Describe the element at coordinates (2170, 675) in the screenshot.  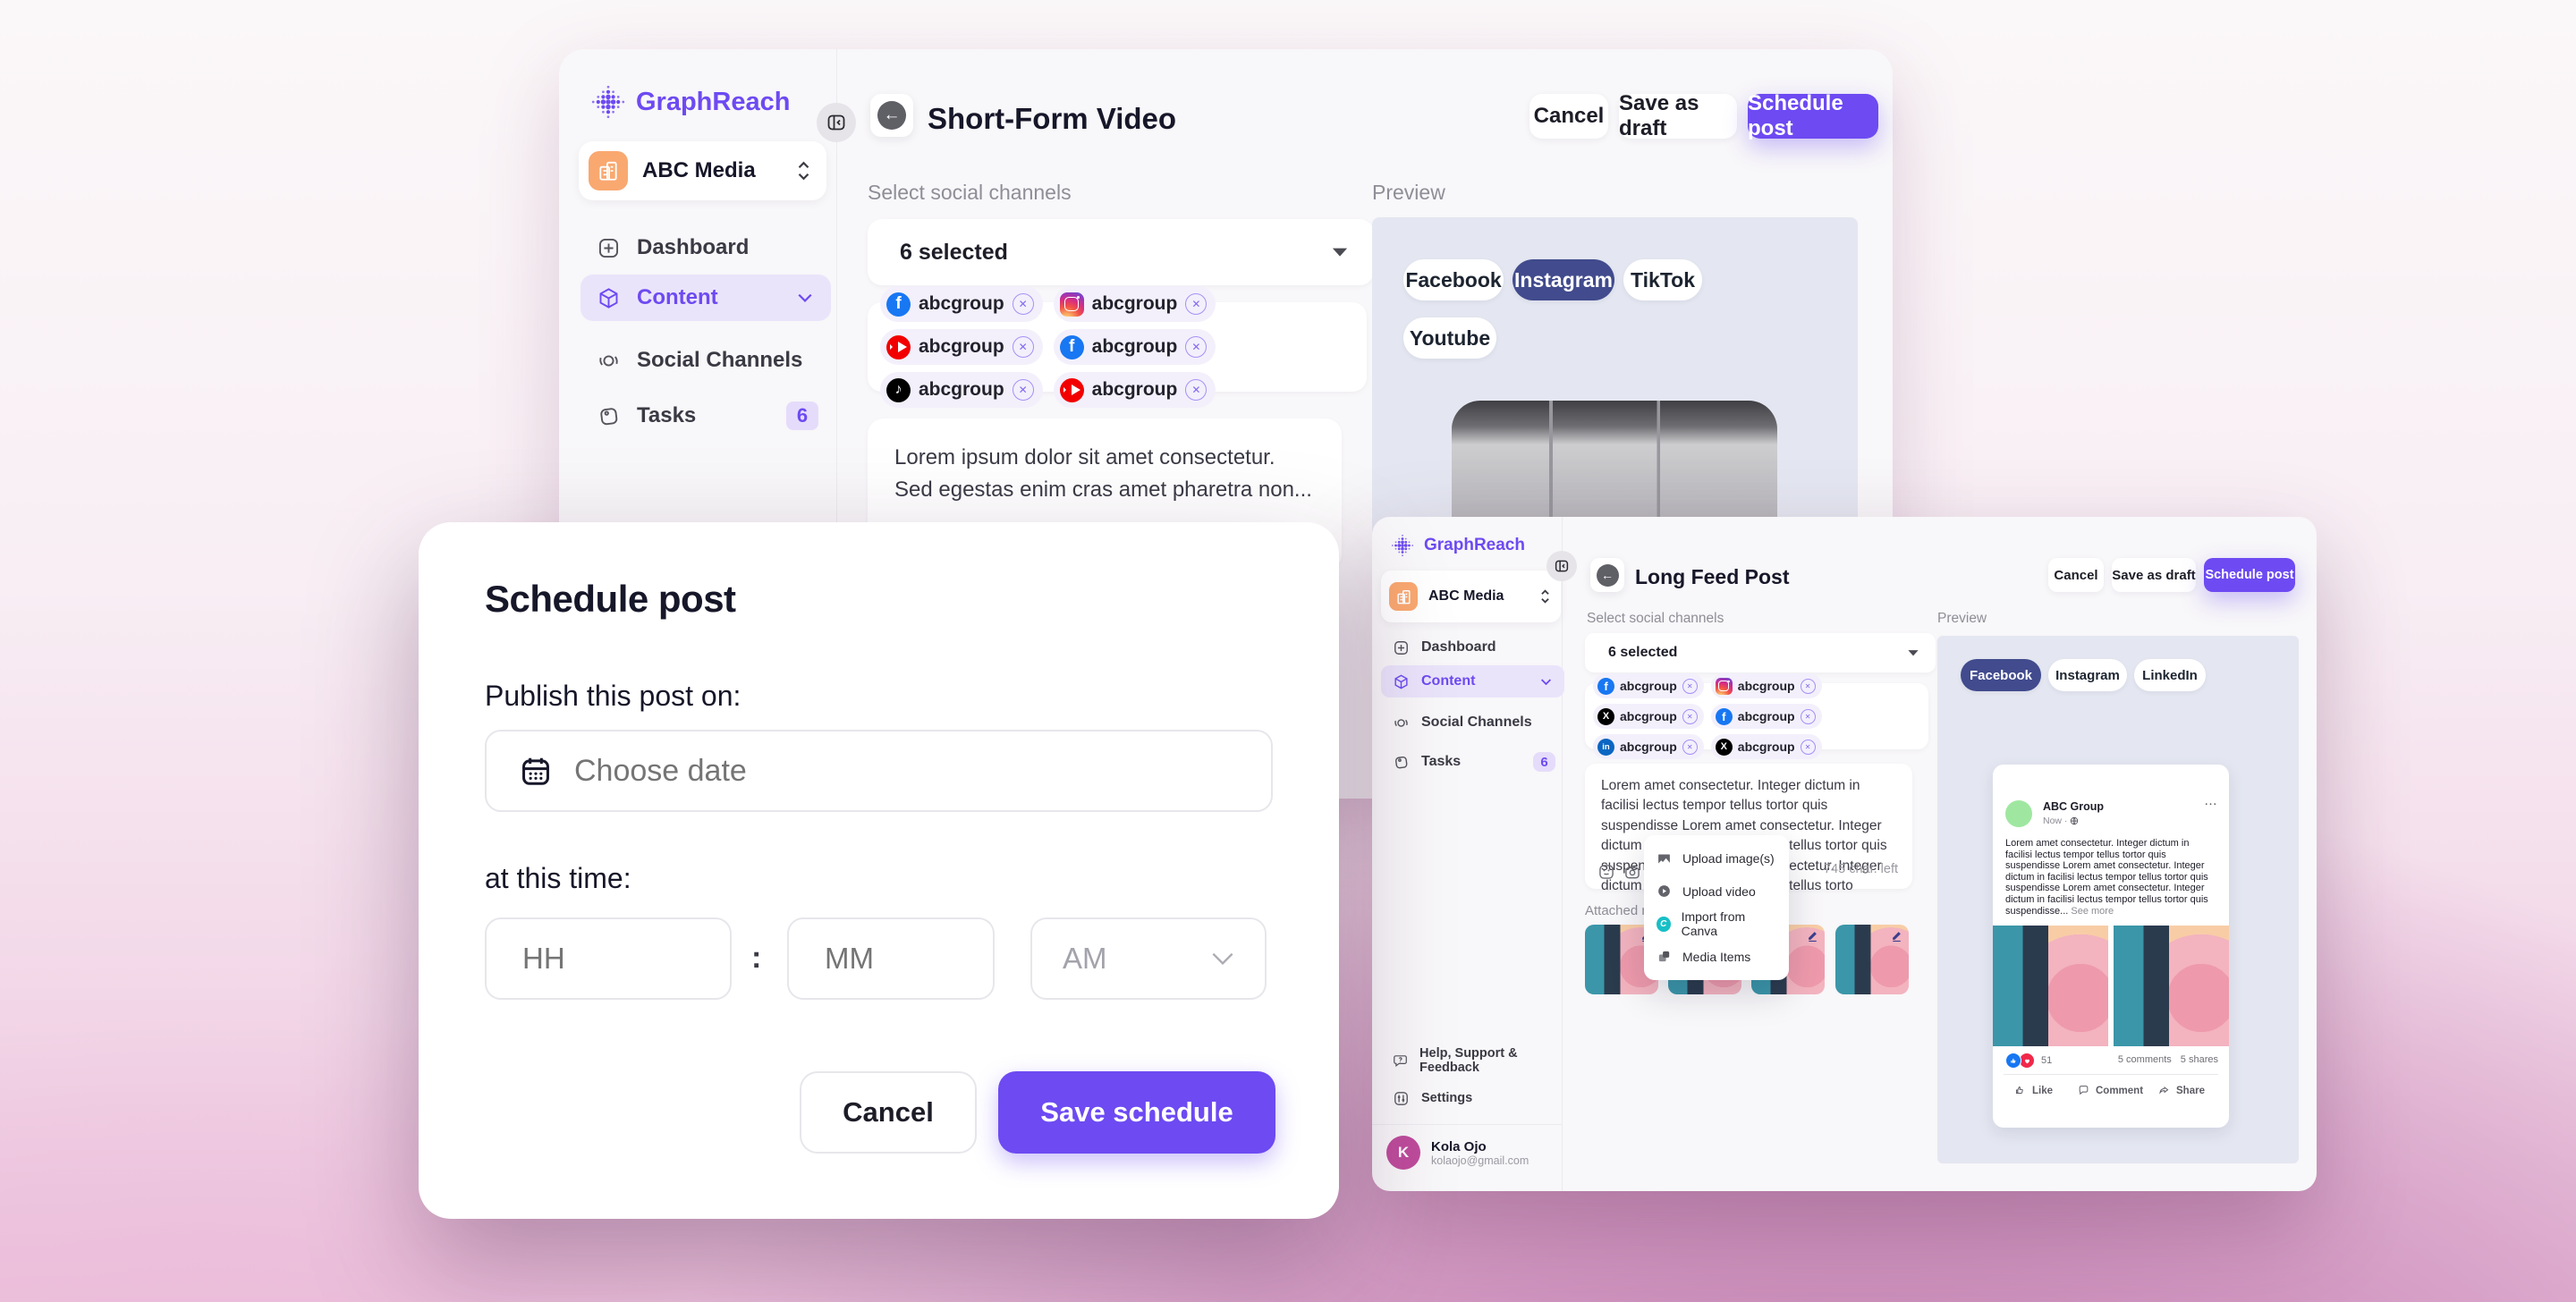
I see `preview-tab-linkedin: LinkedIn` at that location.